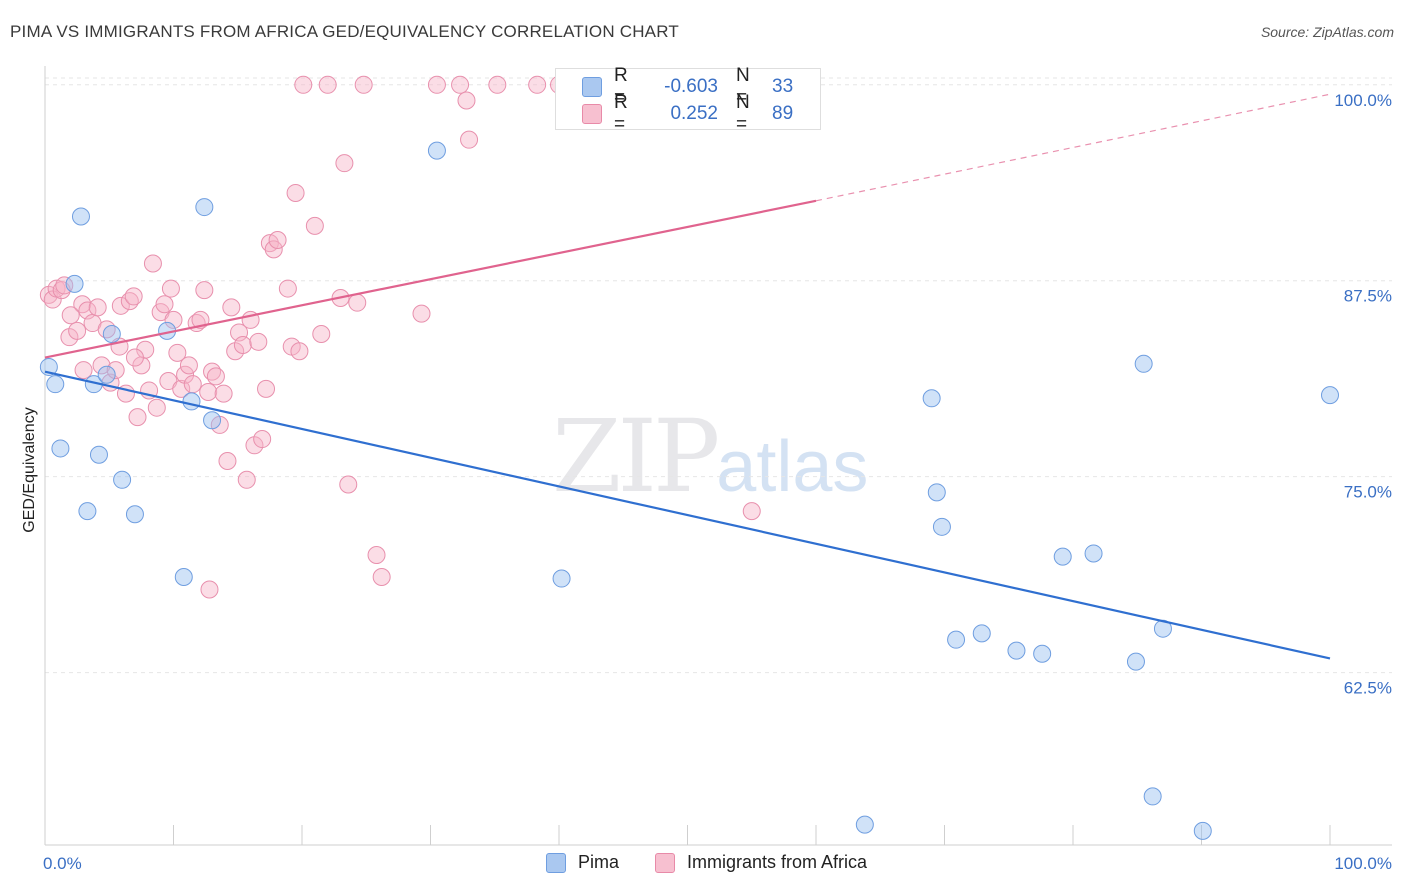 The image size is (1406, 892). Describe the element at coordinates (783, 113) in the screenshot. I see `n-value: 89` at that location.